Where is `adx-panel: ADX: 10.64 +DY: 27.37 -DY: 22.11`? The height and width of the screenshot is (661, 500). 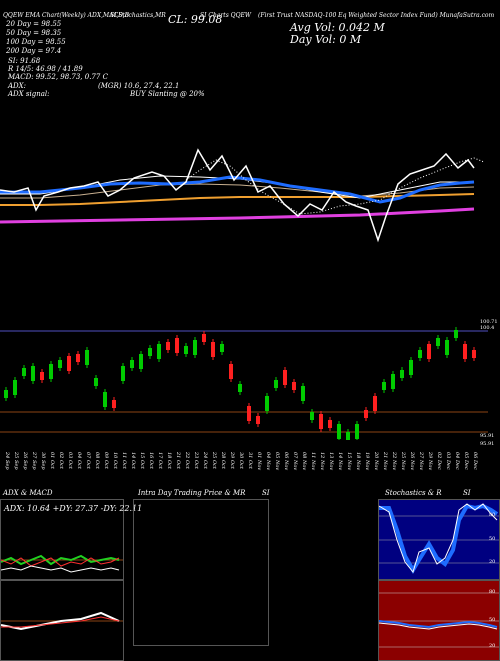
adx-panel: ADX: 10.64 +DY: 27.37 -DY: 22.11 is located at coordinates (71, 539).